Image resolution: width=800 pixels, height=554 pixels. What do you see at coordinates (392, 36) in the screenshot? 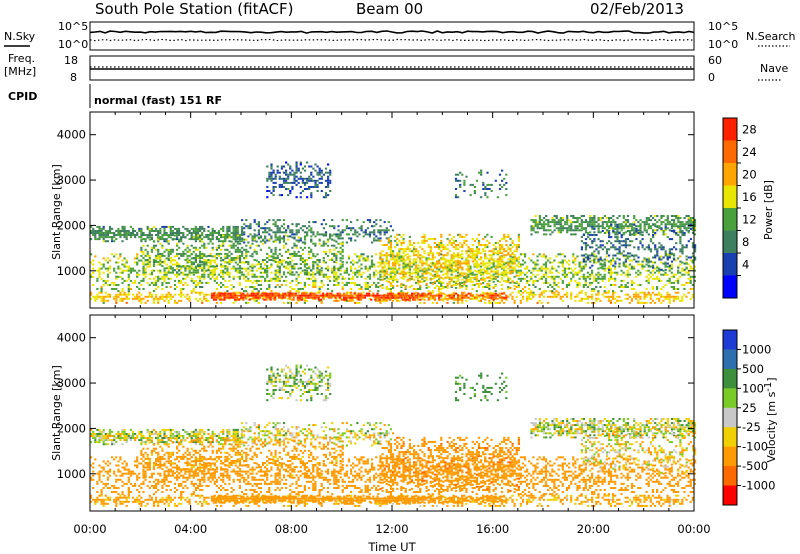
I see `noise-panel-frame` at bounding box center [392, 36].